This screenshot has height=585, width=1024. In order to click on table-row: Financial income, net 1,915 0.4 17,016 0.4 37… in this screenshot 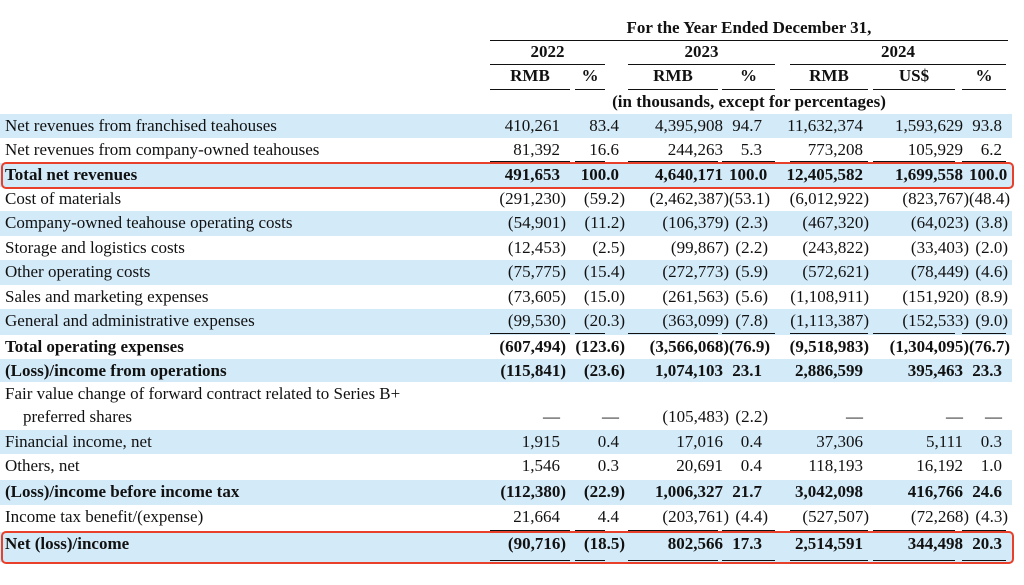, I will do `click(506, 442)`.